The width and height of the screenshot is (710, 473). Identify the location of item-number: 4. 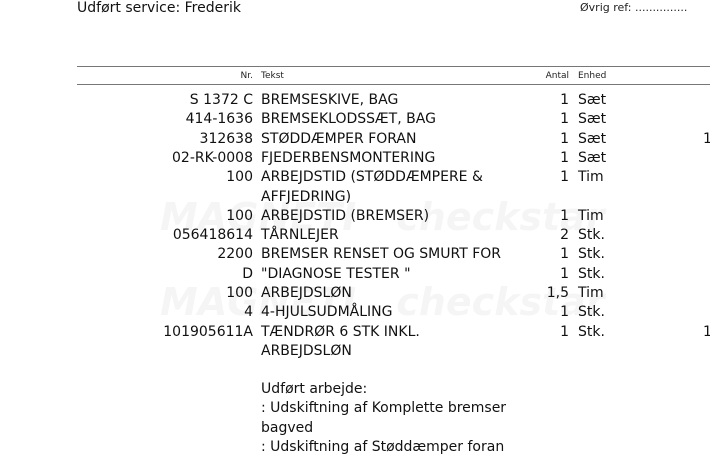
(248, 312).